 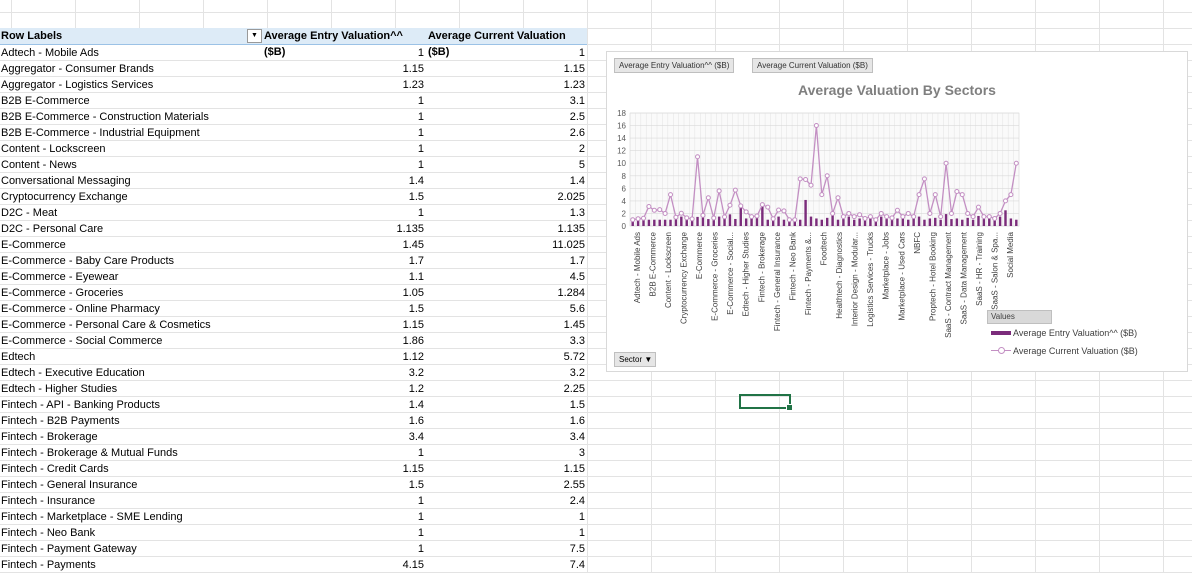 I want to click on selected-cell, so click(x=766, y=402).